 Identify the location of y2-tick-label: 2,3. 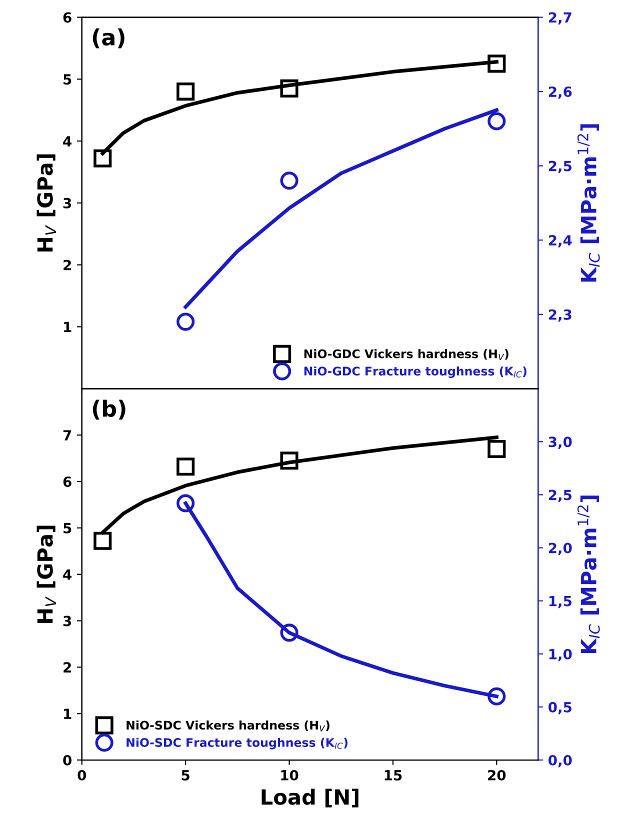
(560, 315).